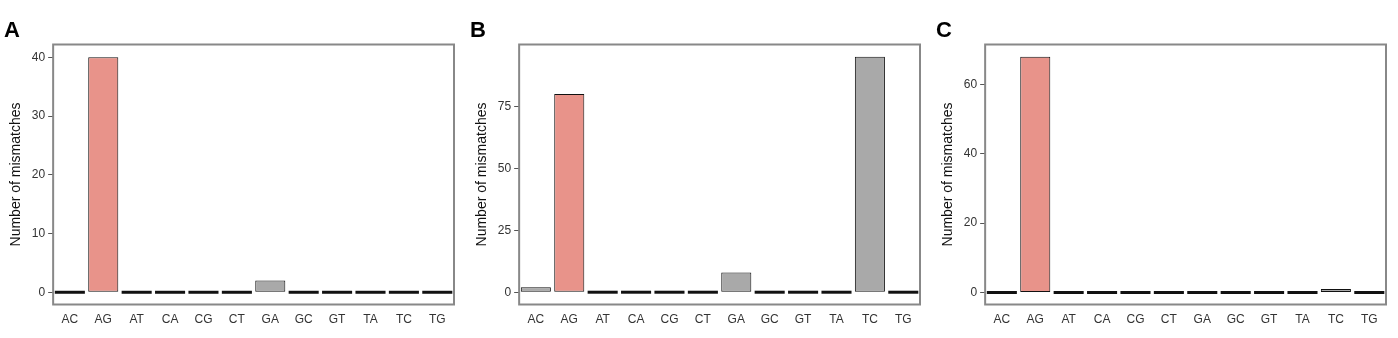 The width and height of the screenshot is (1398, 338). Describe the element at coordinates (504, 105) in the screenshot. I see `y-tick-label: 75` at that location.